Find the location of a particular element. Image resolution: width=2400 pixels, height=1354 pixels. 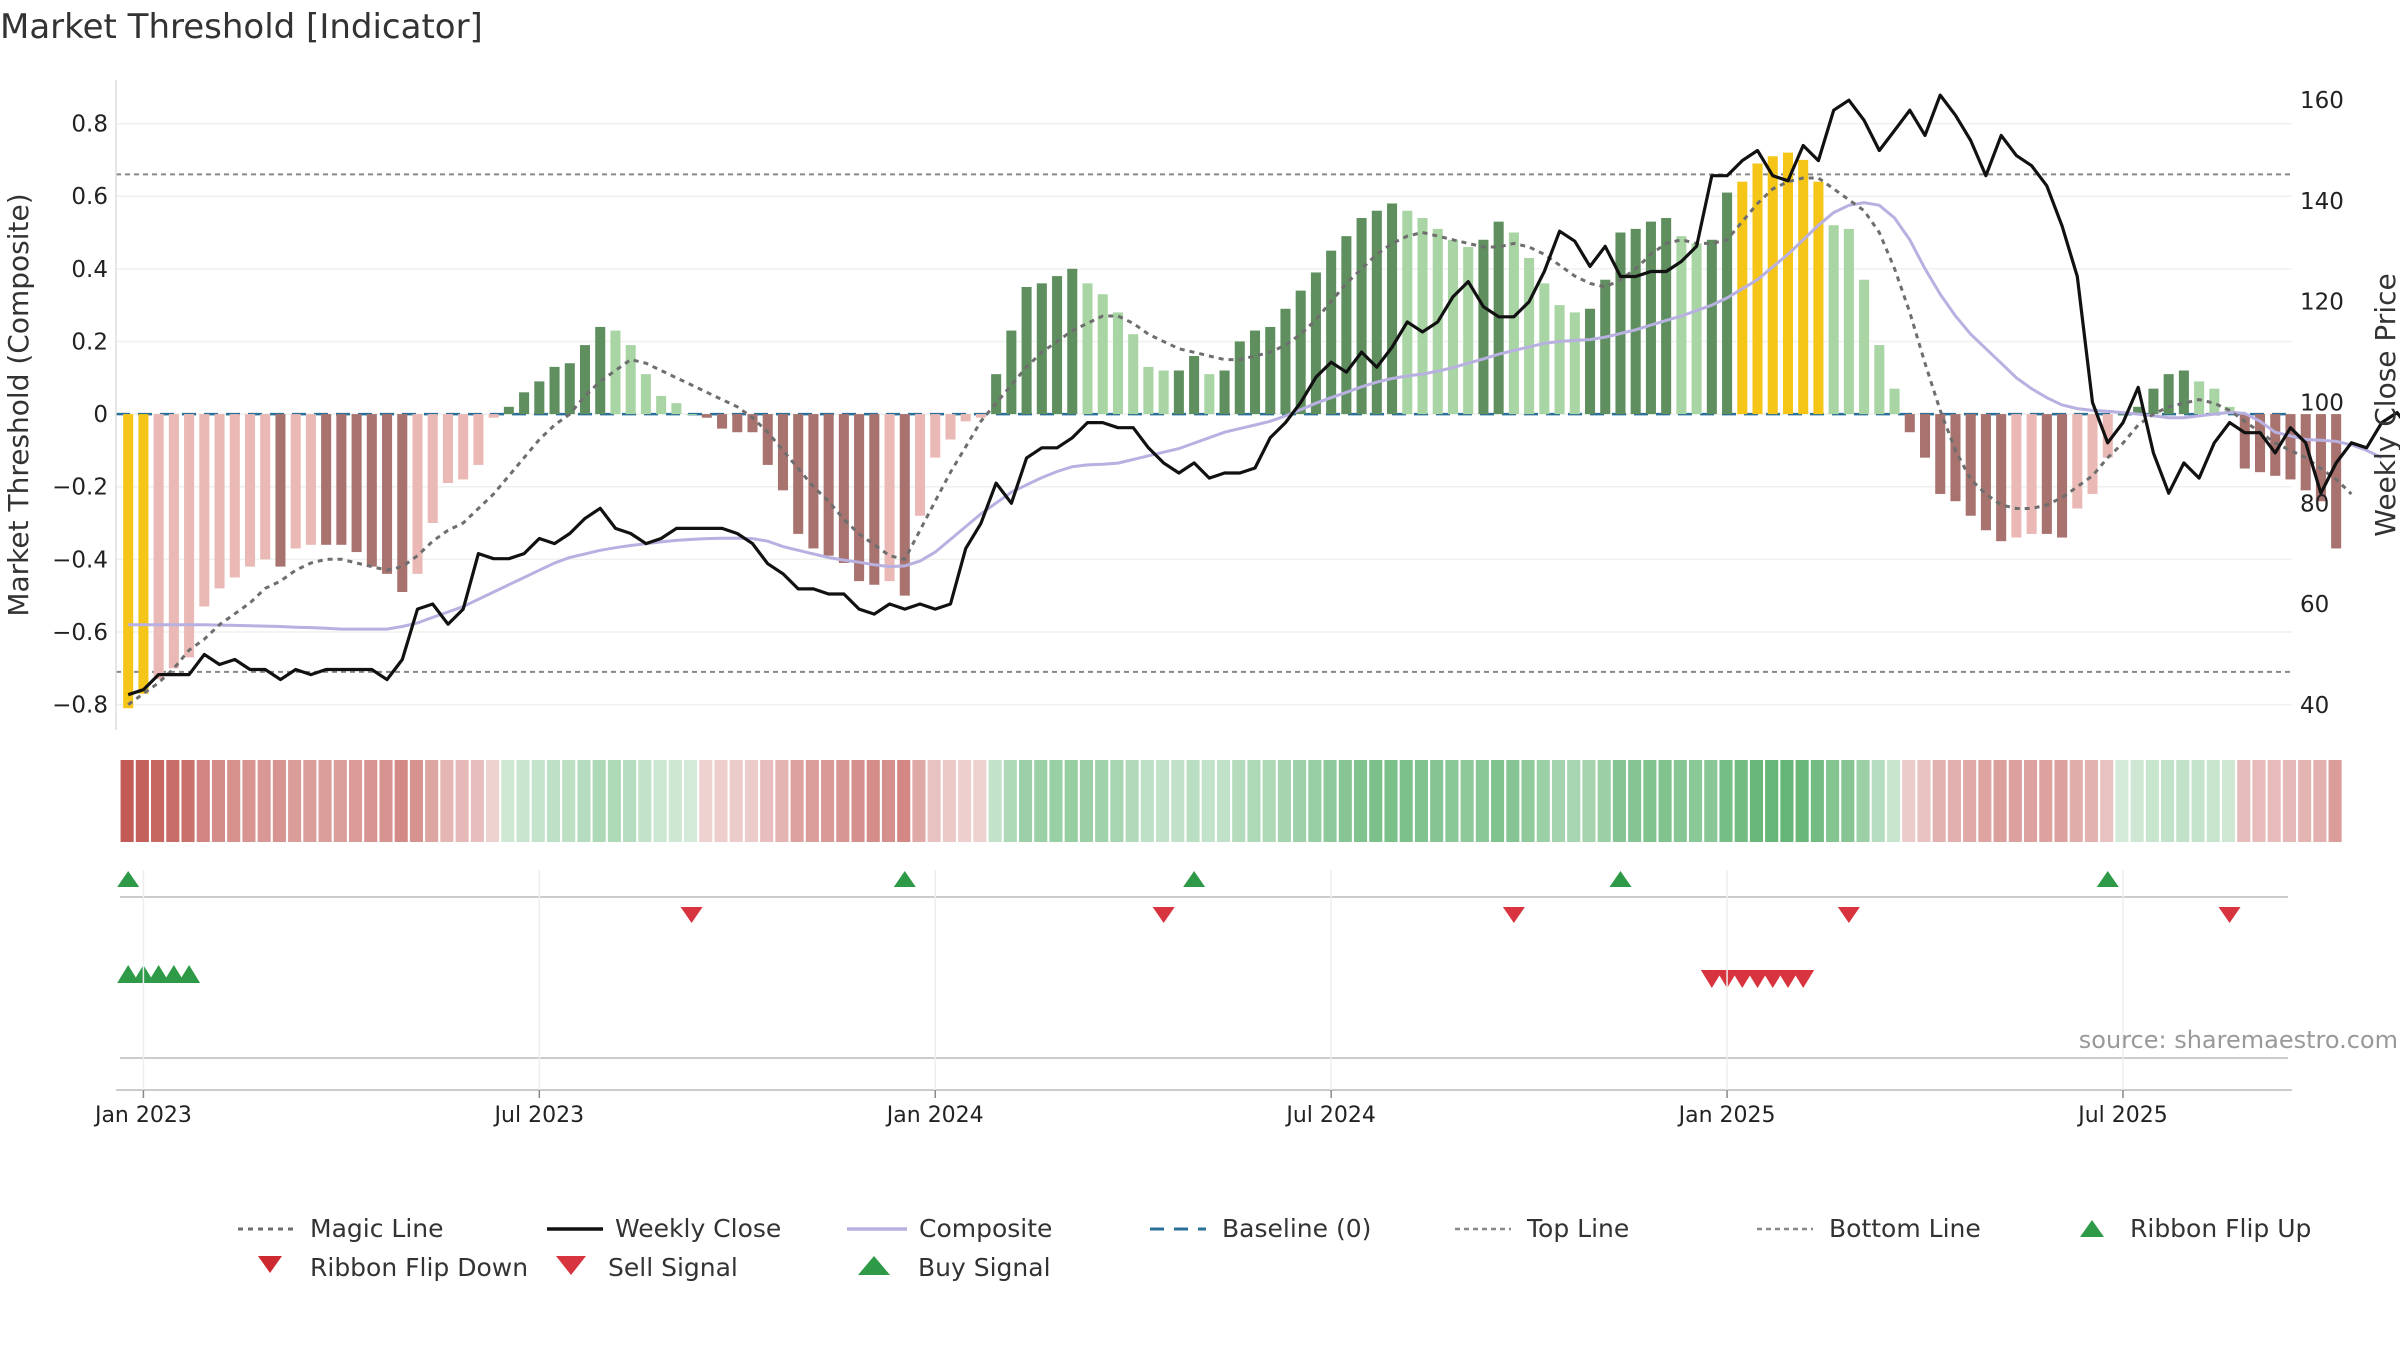

y-tick-label: −0.2 is located at coordinates (80, 488).